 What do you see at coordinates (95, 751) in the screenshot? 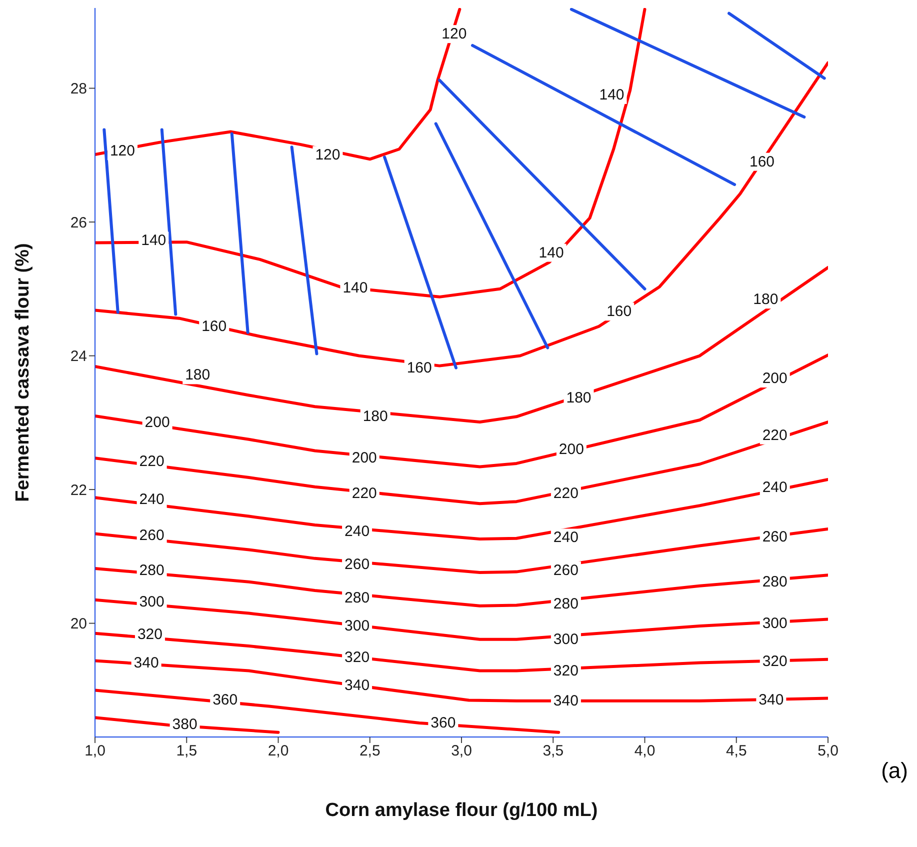
I see `x-tick-label: 1,0` at bounding box center [95, 751].